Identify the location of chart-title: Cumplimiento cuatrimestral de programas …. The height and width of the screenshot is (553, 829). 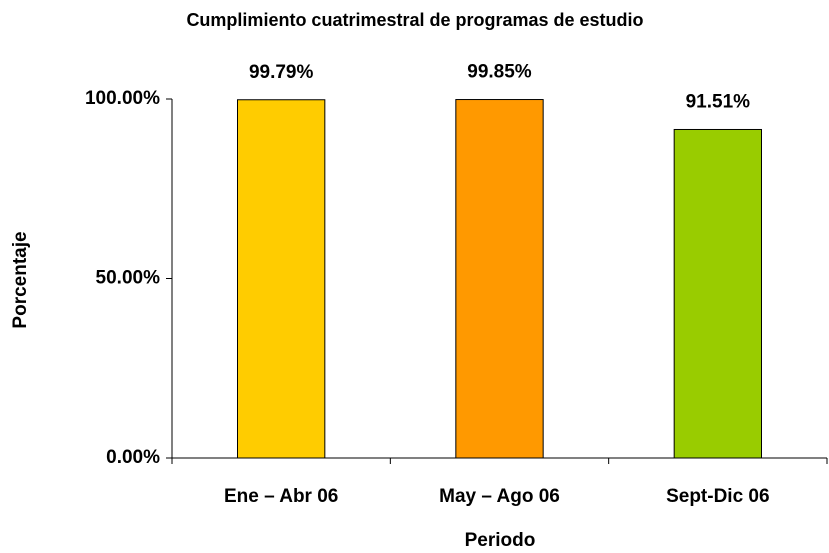
(414, 20).